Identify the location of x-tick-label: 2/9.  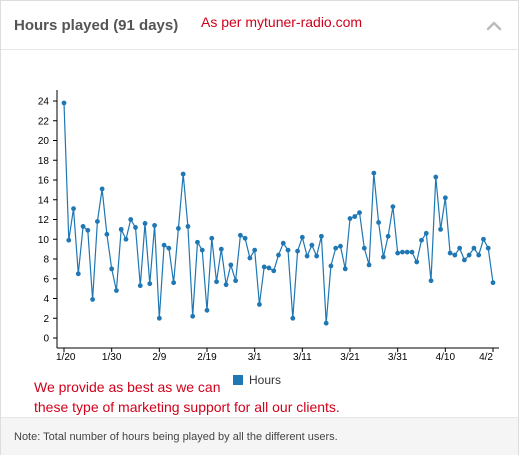
(159, 357).